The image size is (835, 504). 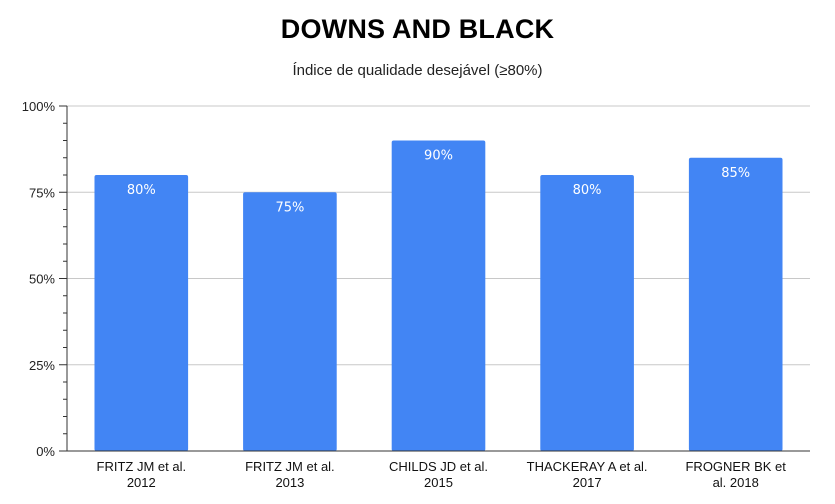 What do you see at coordinates (45, 451) in the screenshot?
I see `y-tick-label: 0%` at bounding box center [45, 451].